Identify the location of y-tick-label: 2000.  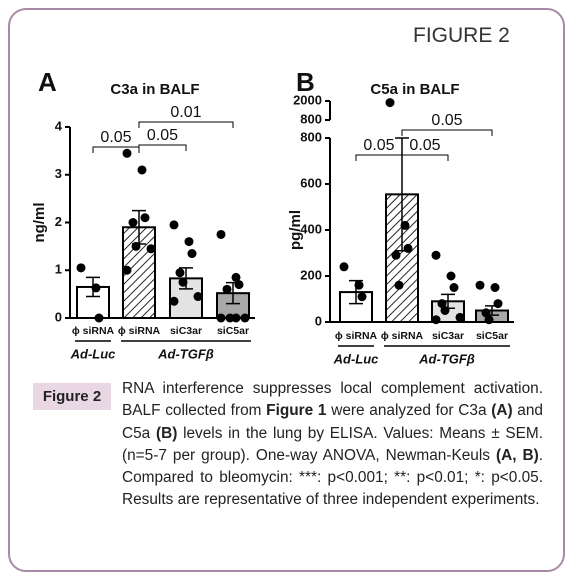
(307, 99).